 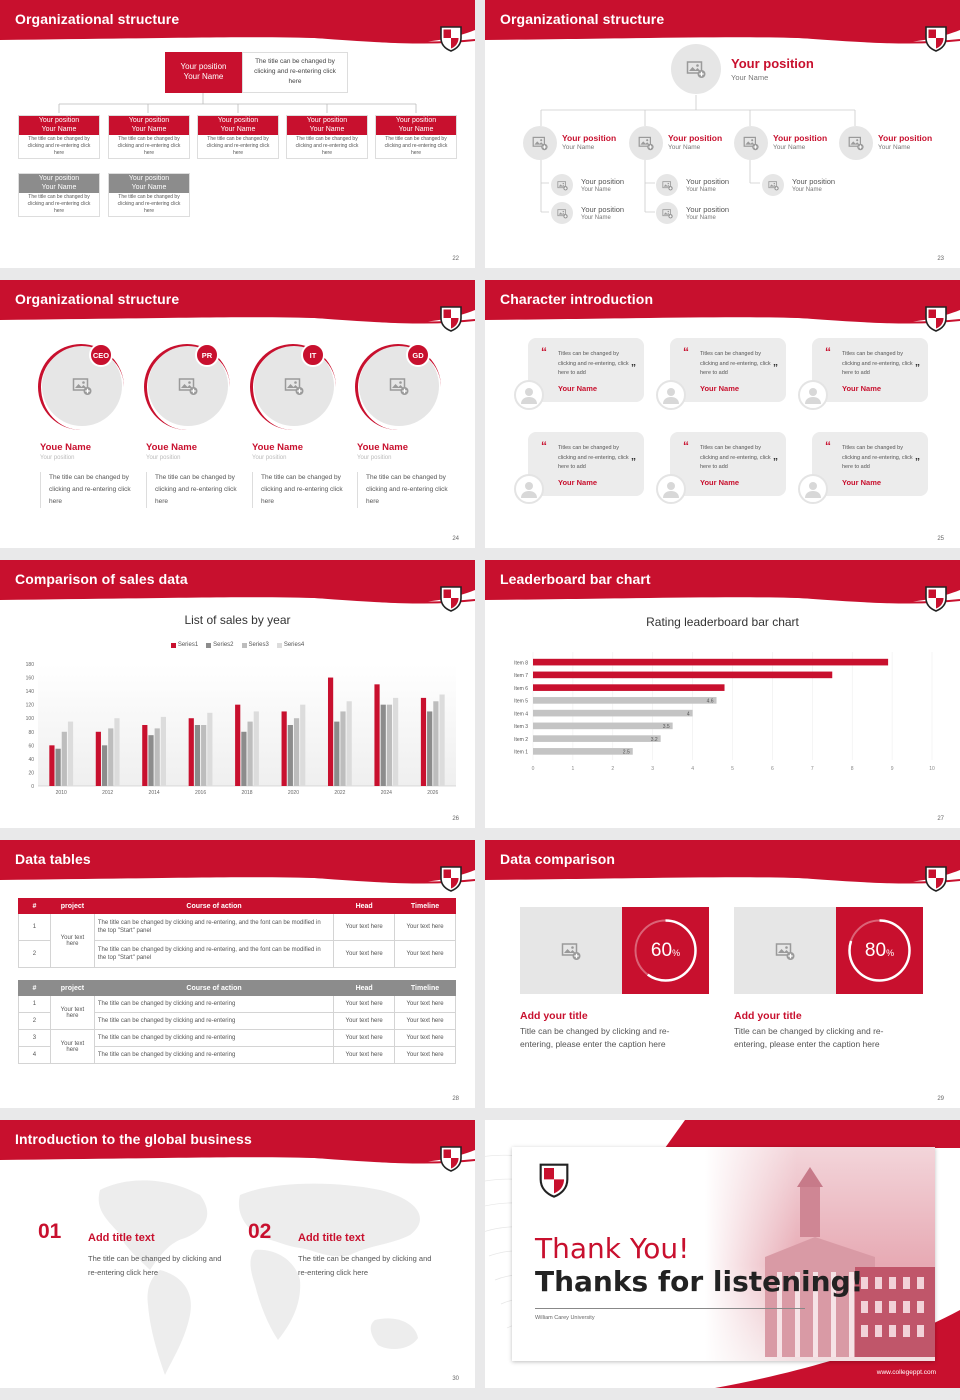 I want to click on close-quote-icon: ”, so click(x=633, y=368).